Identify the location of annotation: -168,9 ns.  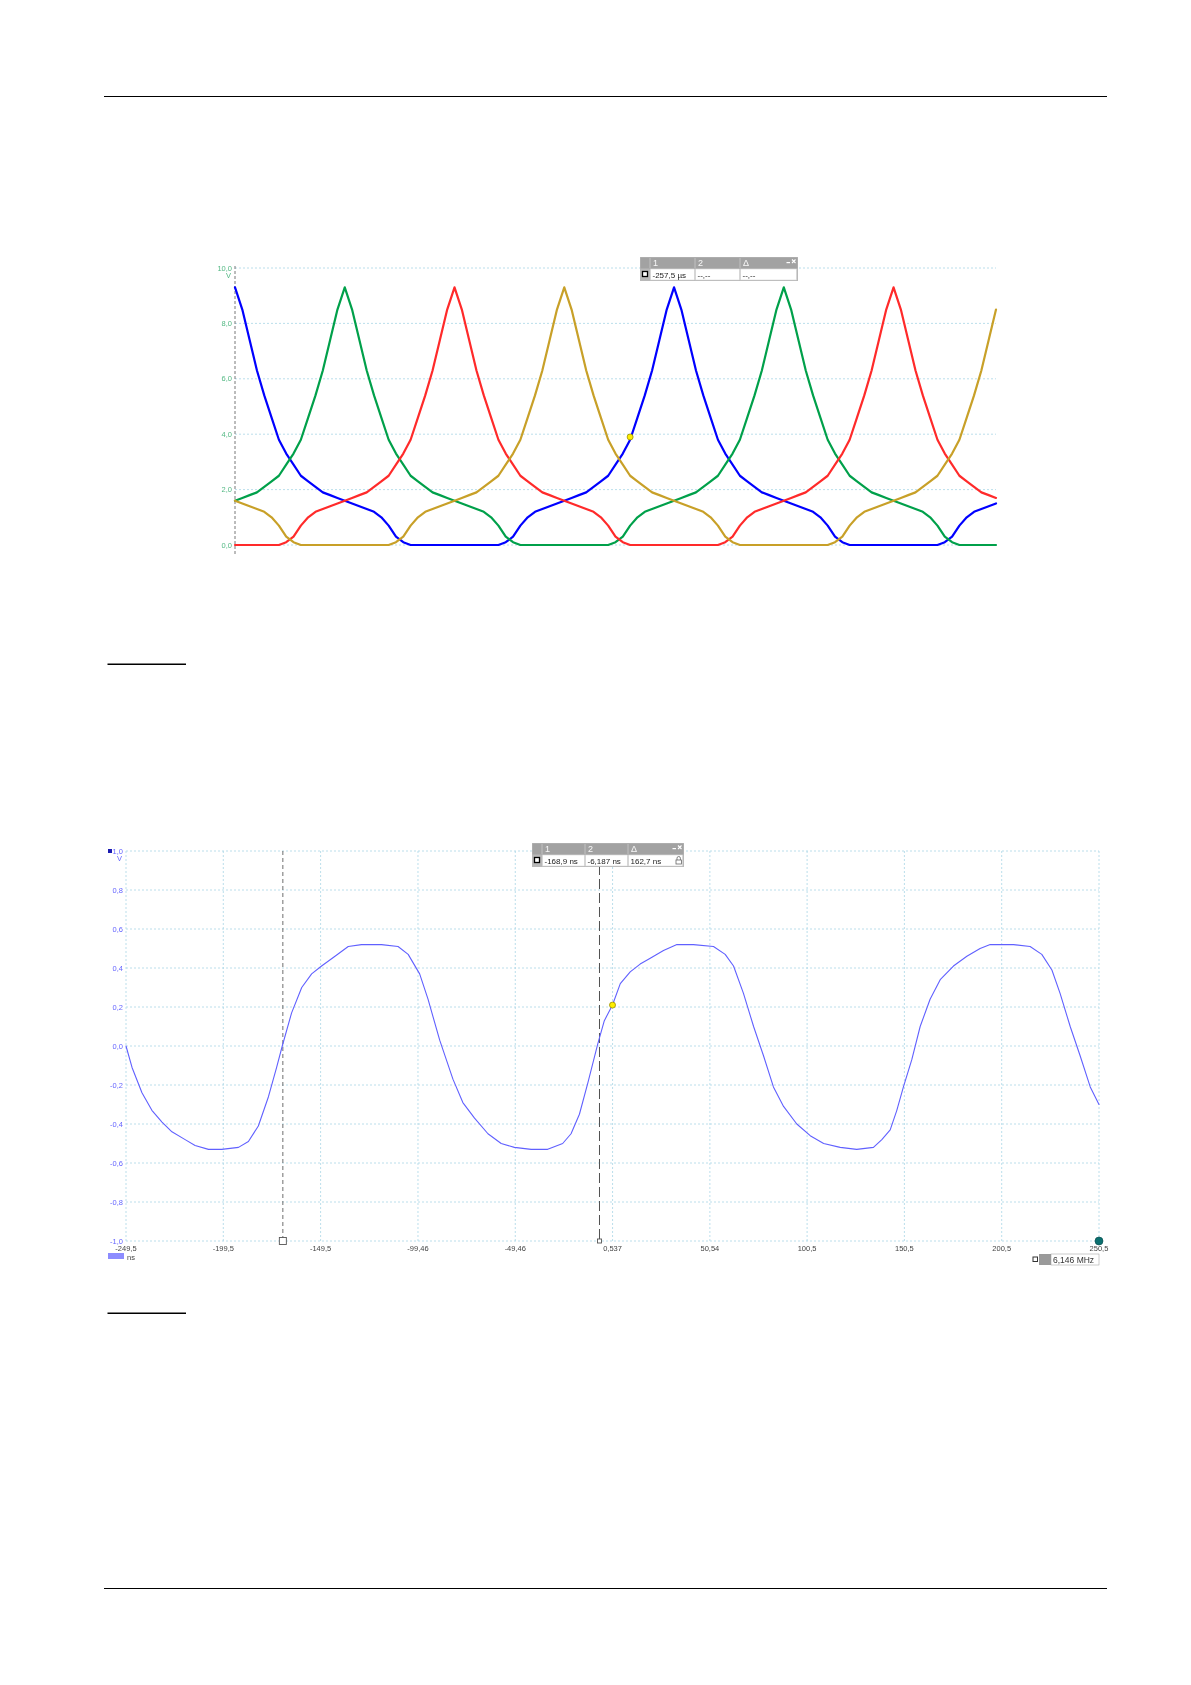
(561, 861).